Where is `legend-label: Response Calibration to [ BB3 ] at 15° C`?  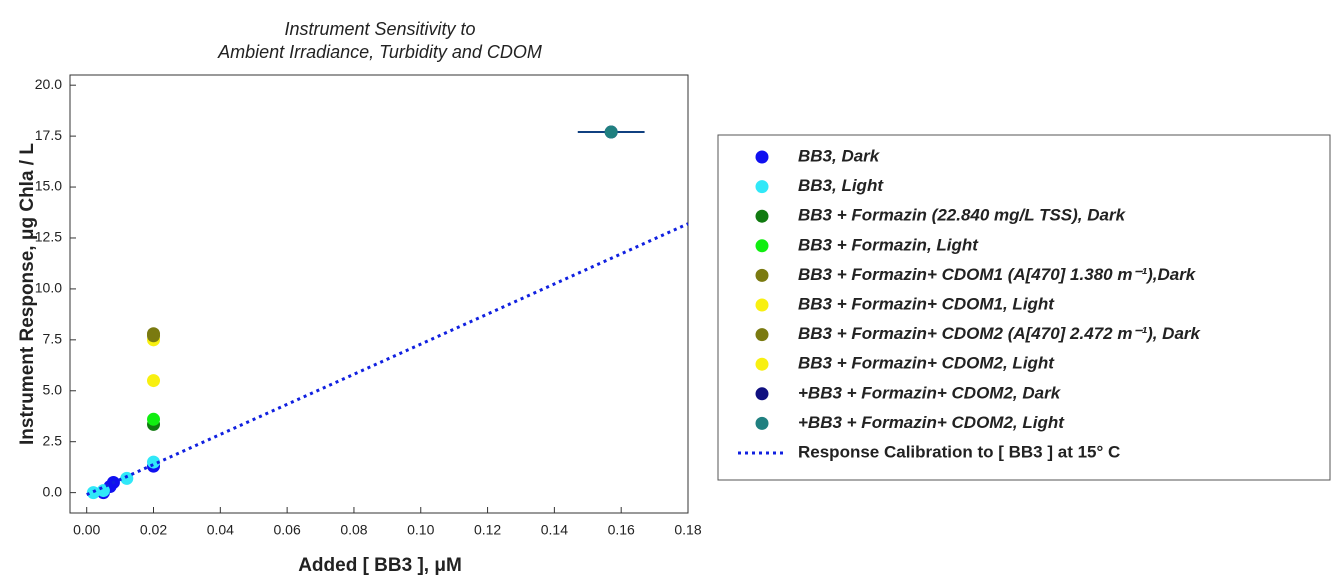
legend-label: Response Calibration to [ BB3 ] at 15° C is located at coordinates (959, 451).